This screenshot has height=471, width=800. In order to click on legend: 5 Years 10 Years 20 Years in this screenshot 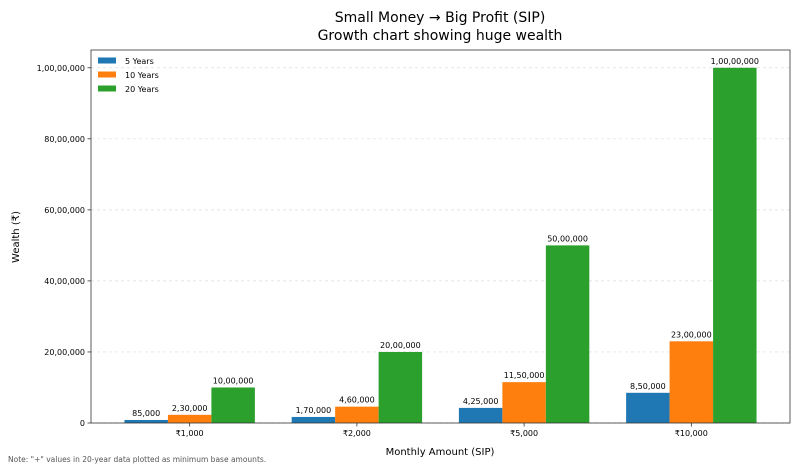, I will do `click(128, 75)`.